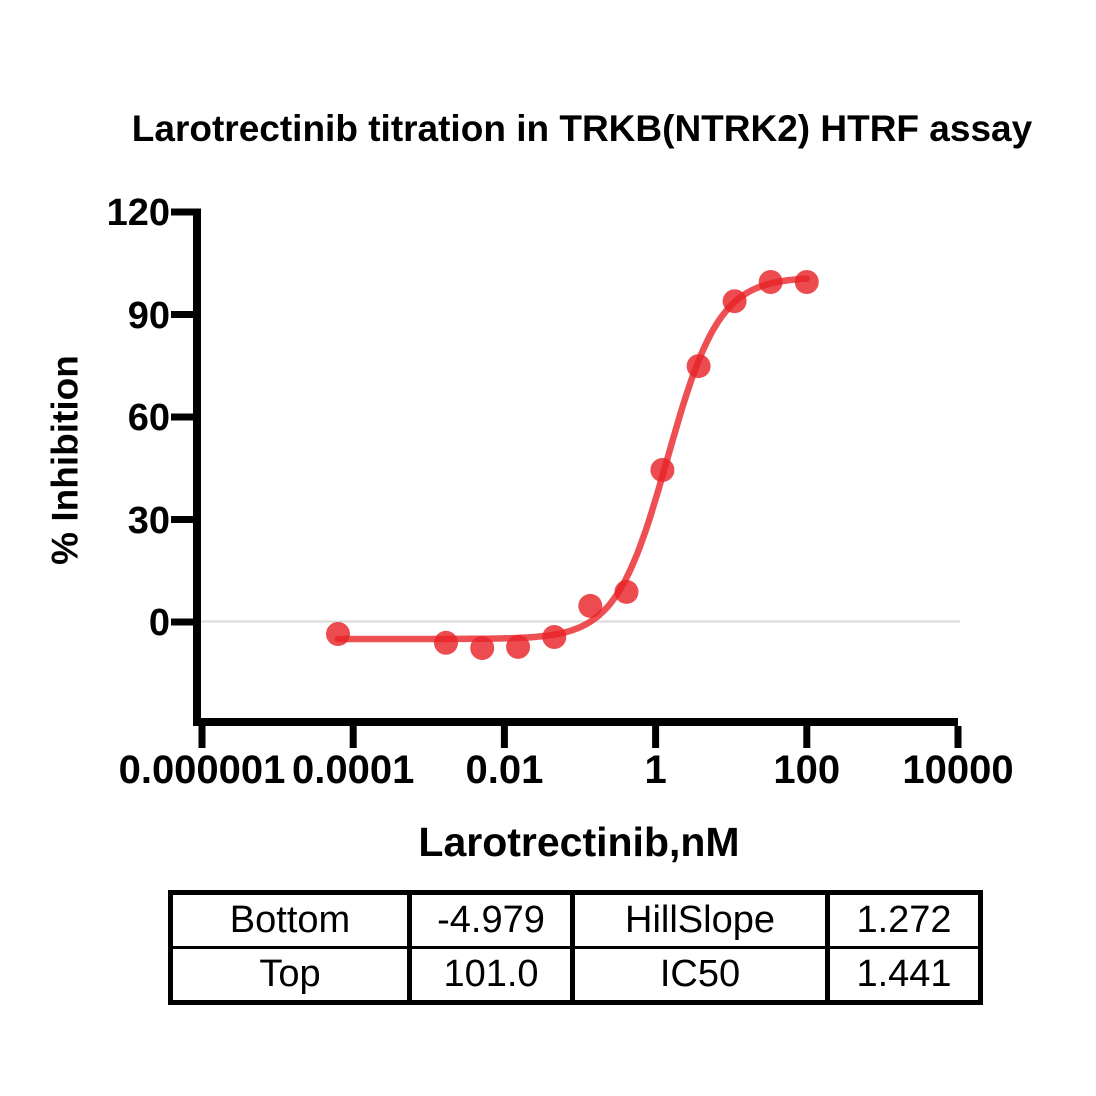 The width and height of the screenshot is (1096, 1096). Describe the element at coordinates (903, 920) in the screenshot. I see `param-value: 1.272` at that location.